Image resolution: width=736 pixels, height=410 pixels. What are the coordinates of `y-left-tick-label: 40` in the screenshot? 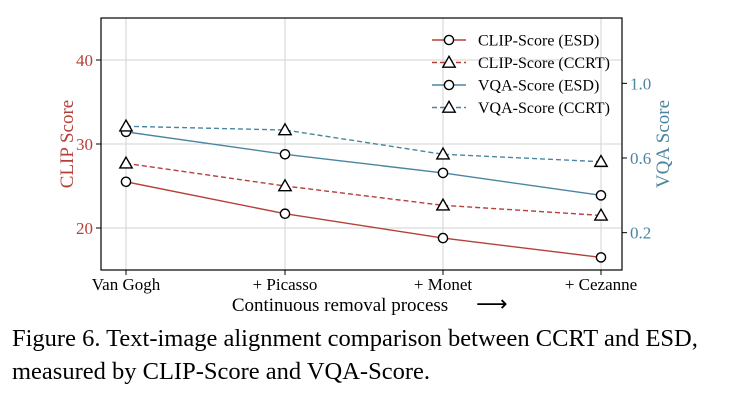 It's located at (84, 60).